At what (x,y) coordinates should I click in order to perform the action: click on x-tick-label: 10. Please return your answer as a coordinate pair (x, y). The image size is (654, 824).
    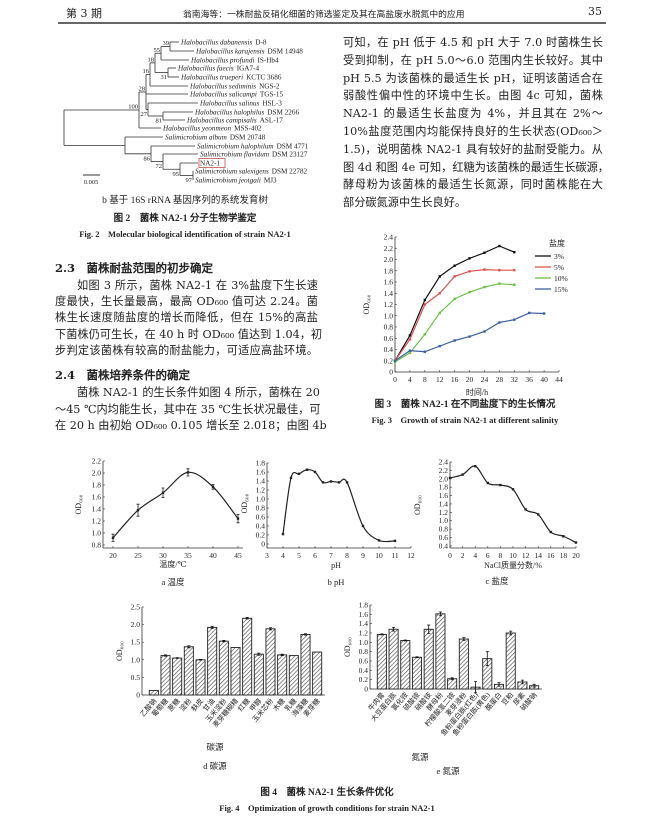
    Looking at the image, I should click on (513, 555).